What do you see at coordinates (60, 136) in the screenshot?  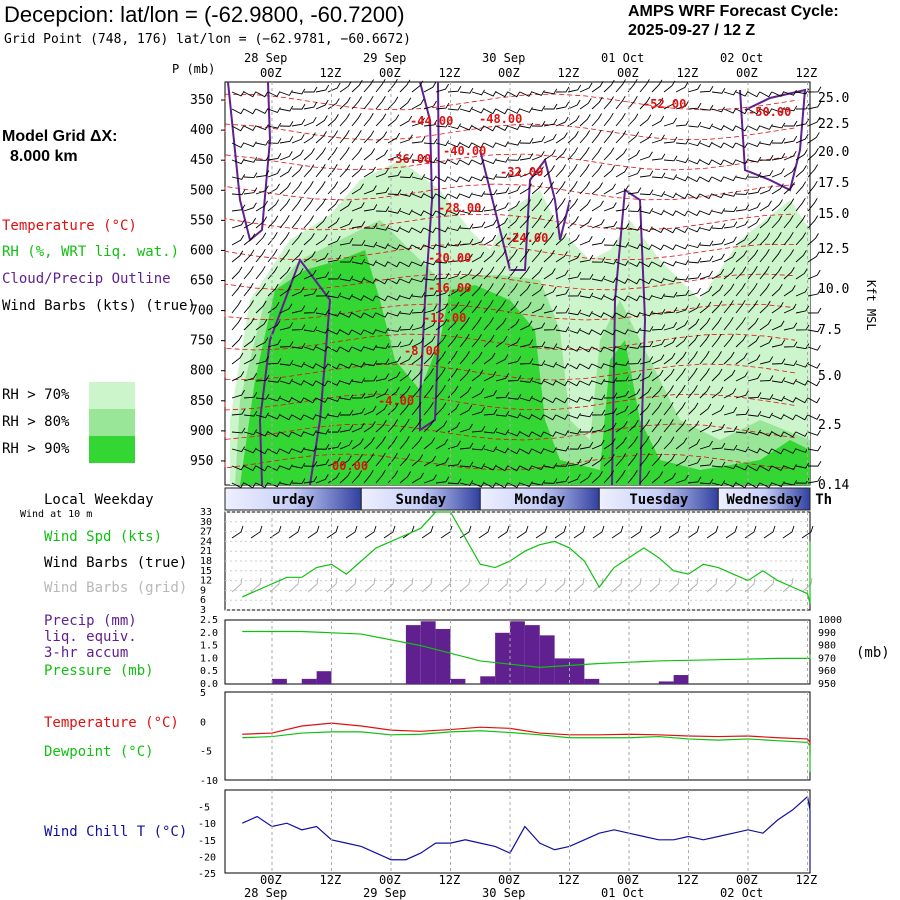 I see `model-grid-label: Model Grid ΔX:` at bounding box center [60, 136].